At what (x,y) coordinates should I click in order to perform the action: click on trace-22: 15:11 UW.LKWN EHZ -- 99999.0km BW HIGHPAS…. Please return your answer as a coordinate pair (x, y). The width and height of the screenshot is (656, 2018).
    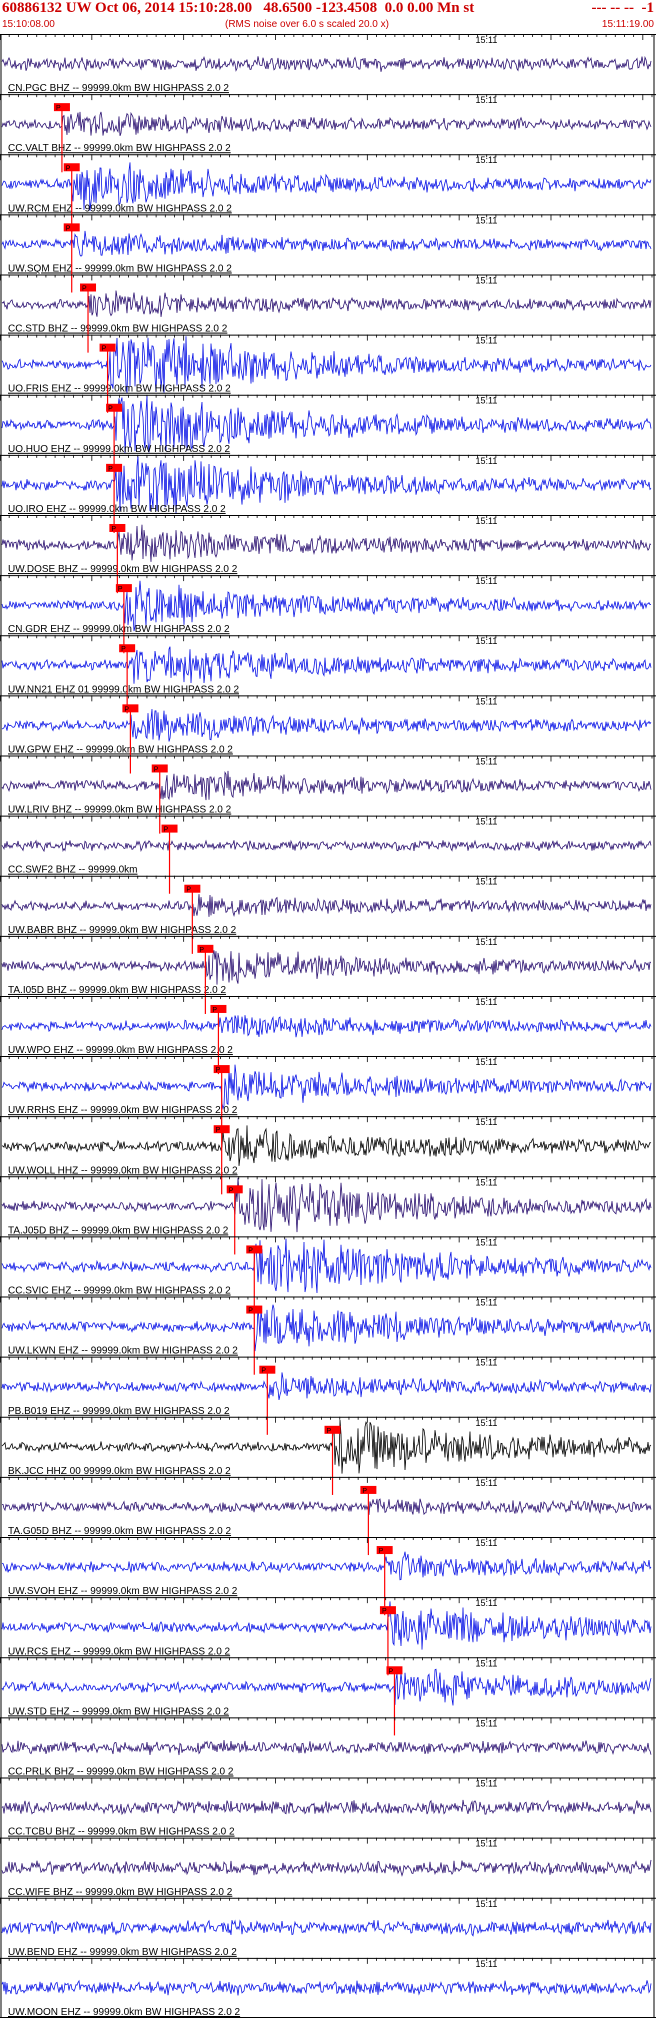
    Looking at the image, I should click on (328, 1335).